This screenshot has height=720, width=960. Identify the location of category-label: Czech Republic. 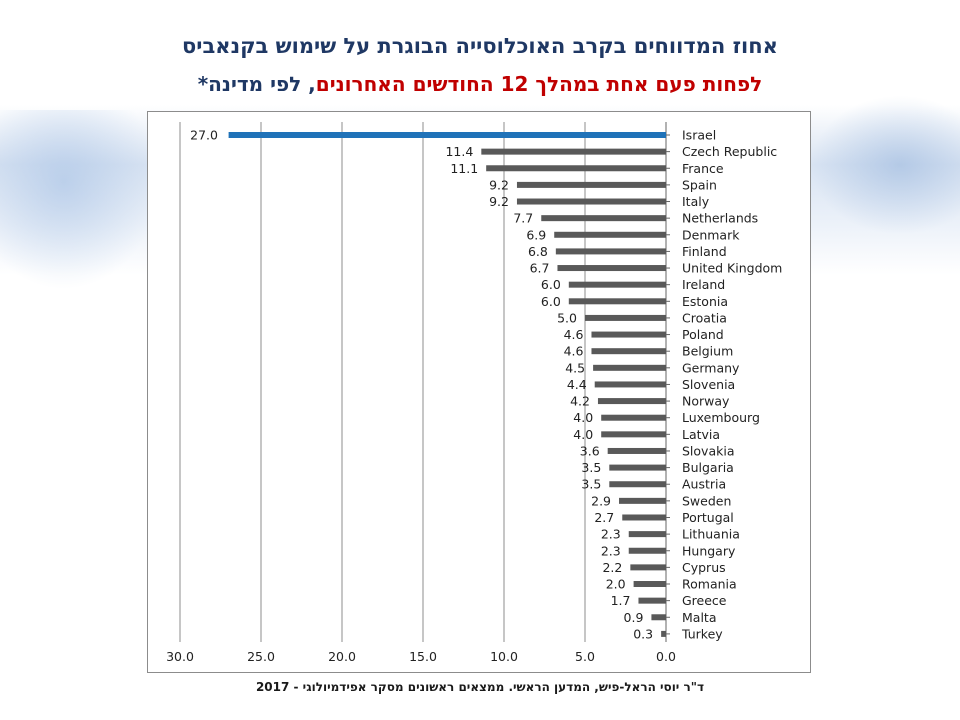
(729, 151).